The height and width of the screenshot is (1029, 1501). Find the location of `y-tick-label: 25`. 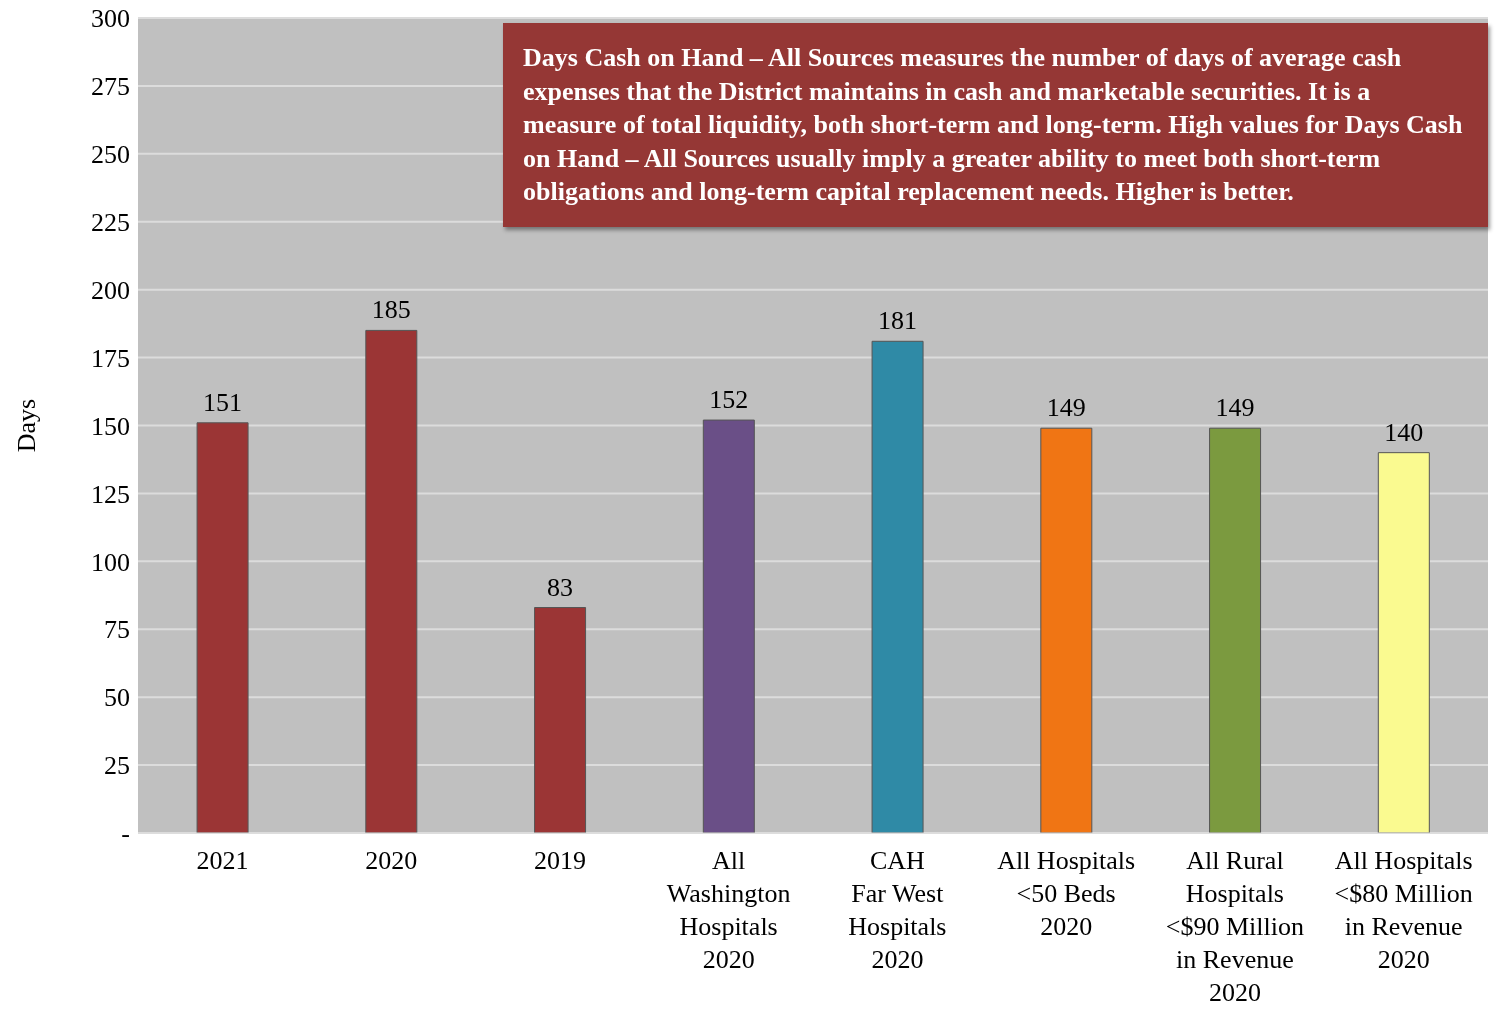

y-tick-label: 25 is located at coordinates (117, 766).